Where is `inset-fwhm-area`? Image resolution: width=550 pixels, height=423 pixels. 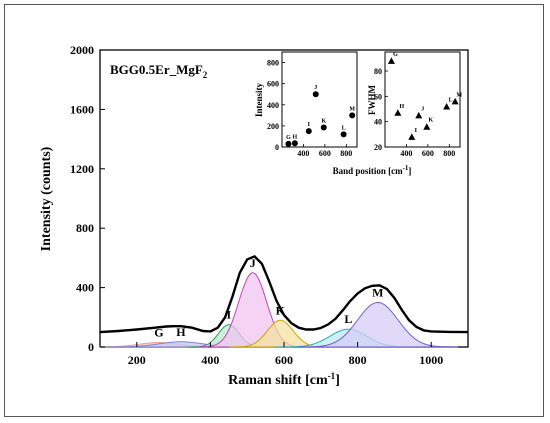
inset-fwhm-area is located at coordinates (422, 99).